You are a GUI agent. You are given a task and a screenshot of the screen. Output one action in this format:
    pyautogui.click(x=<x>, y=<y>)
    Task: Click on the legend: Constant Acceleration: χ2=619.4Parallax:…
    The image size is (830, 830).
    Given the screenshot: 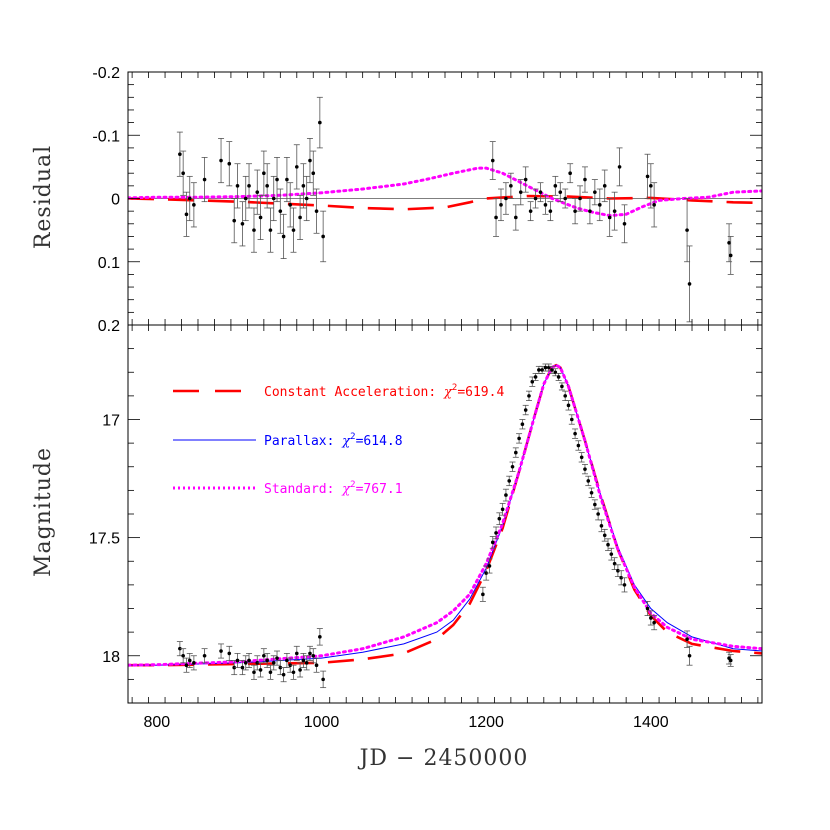 What is the action you would take?
    pyautogui.click(x=338, y=440)
    